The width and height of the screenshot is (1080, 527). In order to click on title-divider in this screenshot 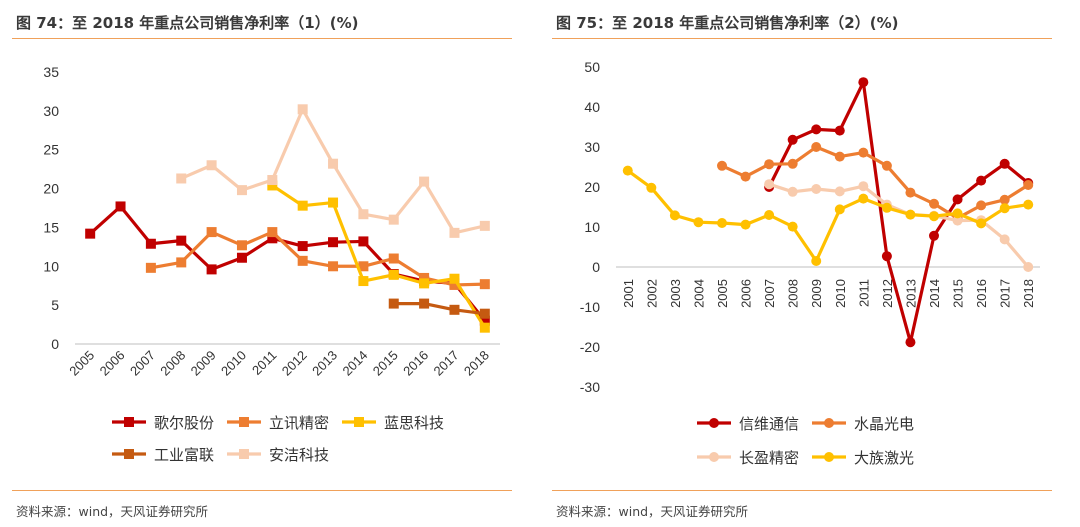, I will do `click(802, 38)`.